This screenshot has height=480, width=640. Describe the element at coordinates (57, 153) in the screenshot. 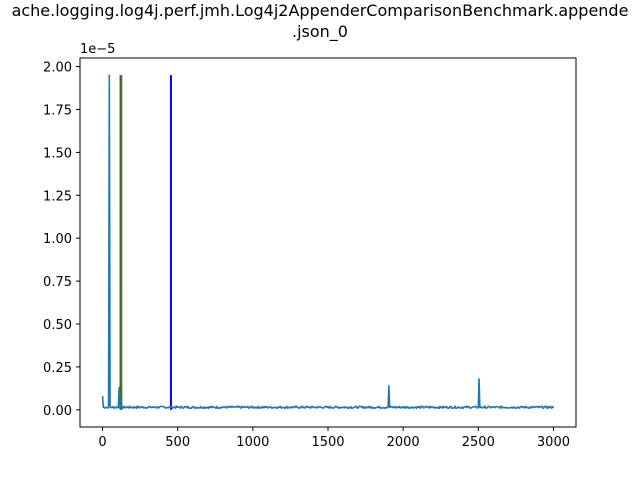

I see `y-tick-label: 1.50` at that location.